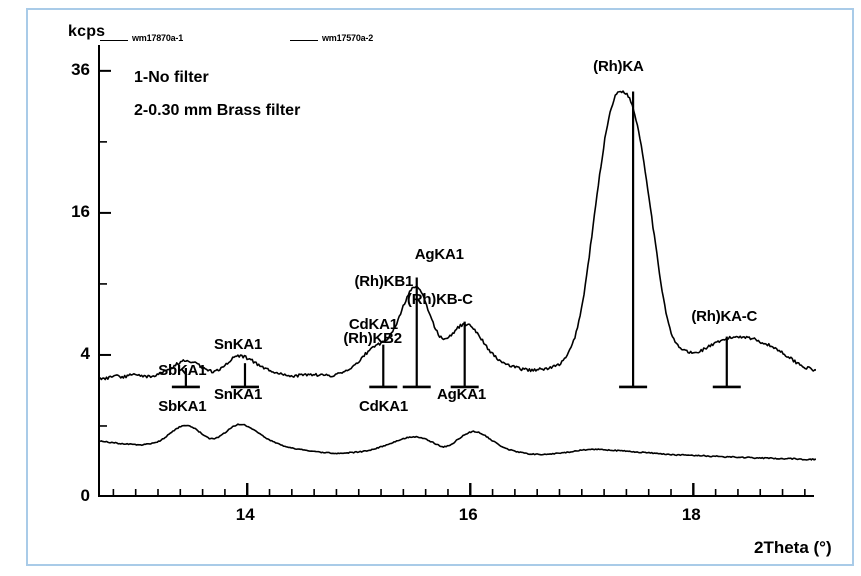  I want to click on peak-label-upper: SnKA1, so click(238, 344).